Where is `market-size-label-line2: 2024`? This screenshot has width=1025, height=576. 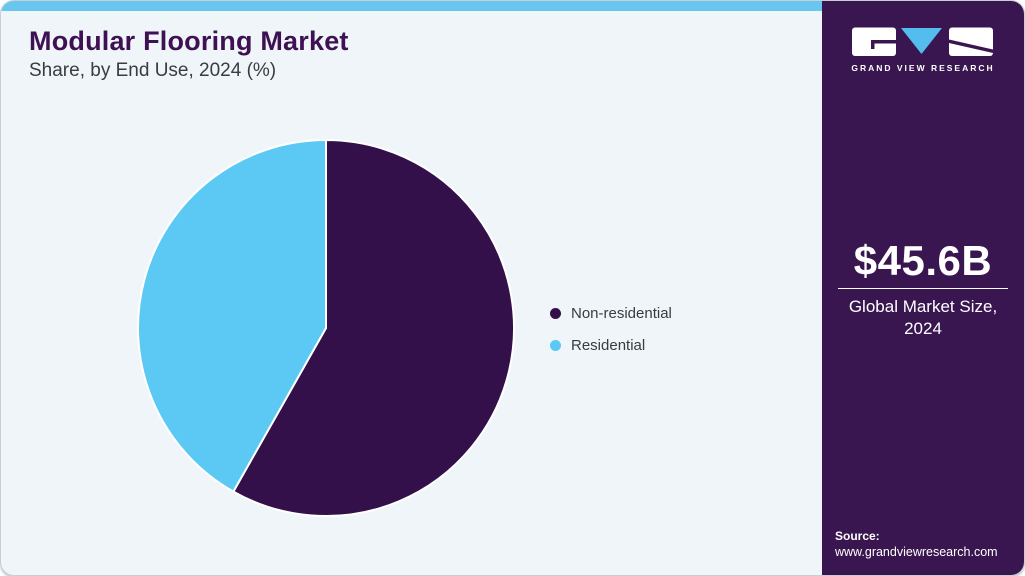 market-size-label-line2: 2024 is located at coordinates (923, 328).